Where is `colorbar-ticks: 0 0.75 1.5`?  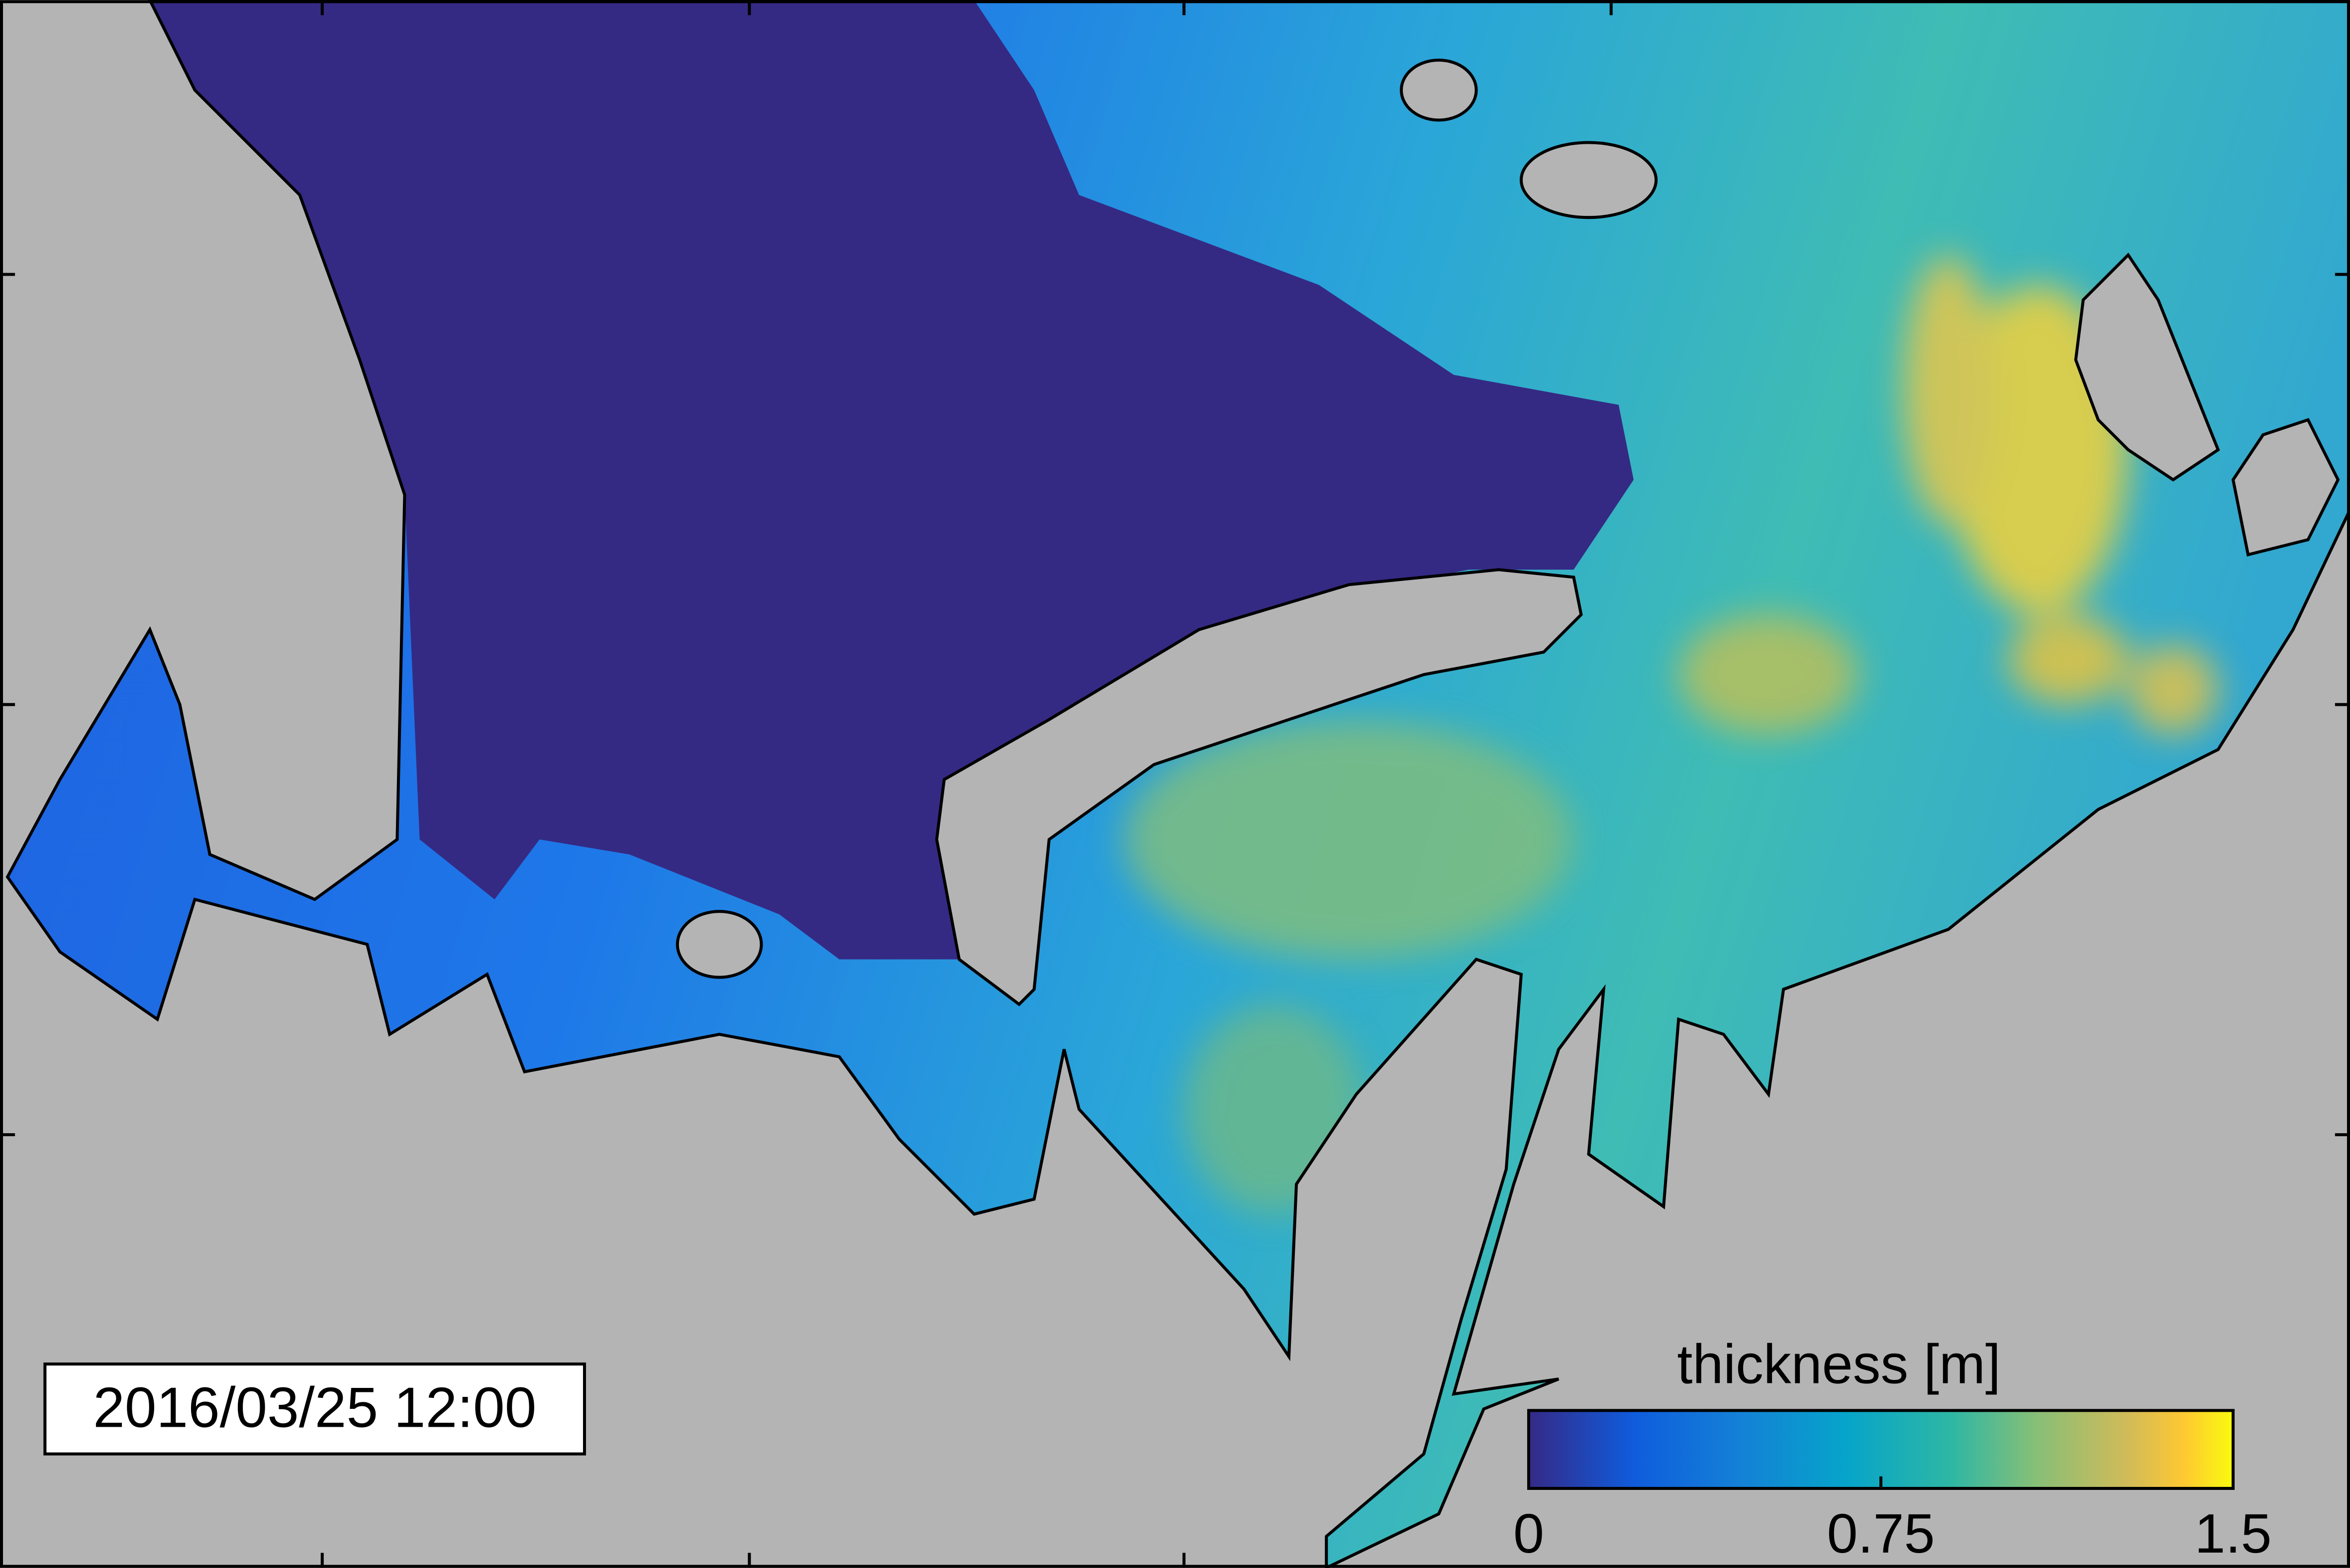 colorbar-ticks: 0 0.75 1.5 is located at coordinates (1892, 1520).